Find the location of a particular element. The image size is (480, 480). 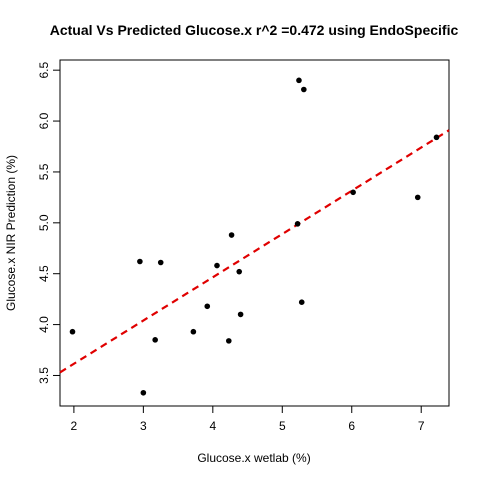

y-tick-label: 6.0 is located at coordinates (44, 120).